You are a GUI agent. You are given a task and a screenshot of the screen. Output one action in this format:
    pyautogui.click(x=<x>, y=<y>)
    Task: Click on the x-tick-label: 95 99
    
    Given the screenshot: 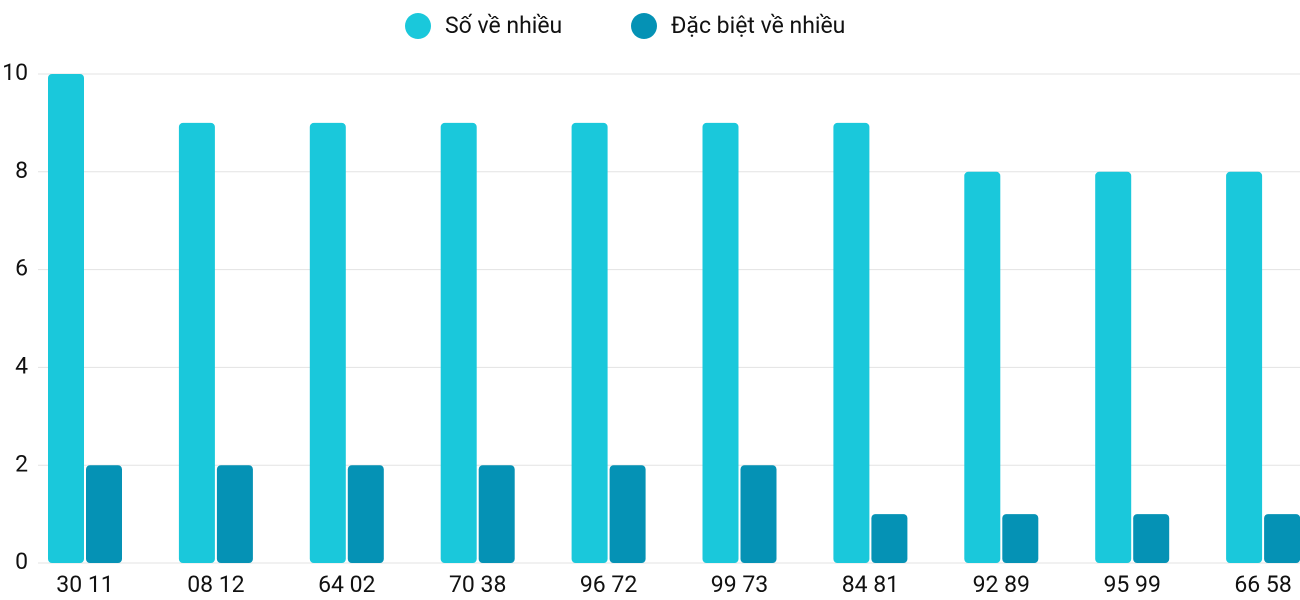 What is the action you would take?
    pyautogui.click(x=1131, y=584)
    